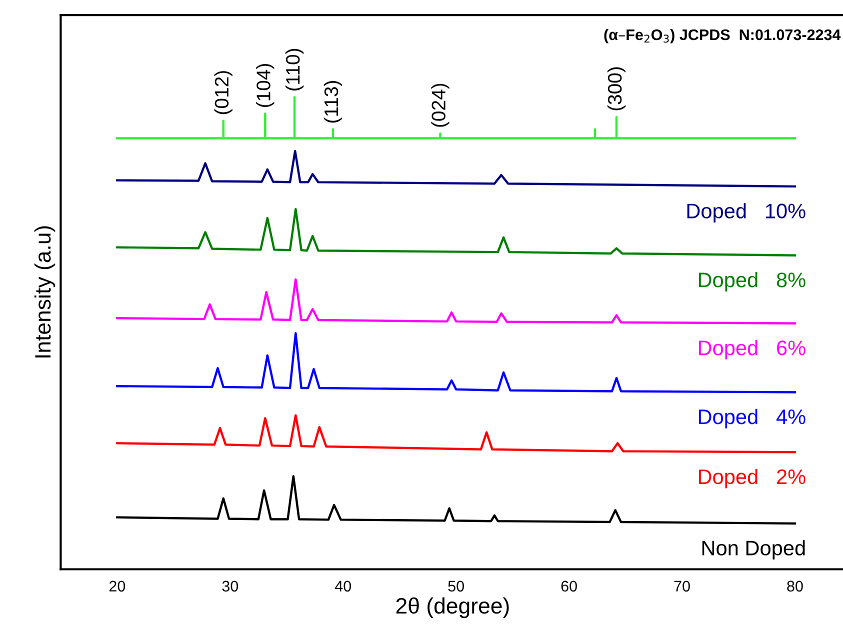 This screenshot has height=629, width=843. I want to click on annotation: (024), so click(440, 105).